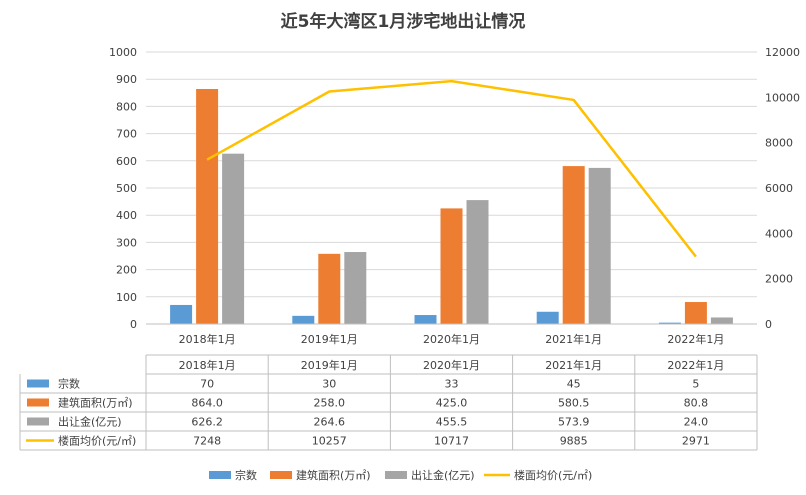 The width and height of the screenshot is (806, 495). Describe the element at coordinates (452, 403) in the screenshot. I see `data-label: 425.0` at that location.